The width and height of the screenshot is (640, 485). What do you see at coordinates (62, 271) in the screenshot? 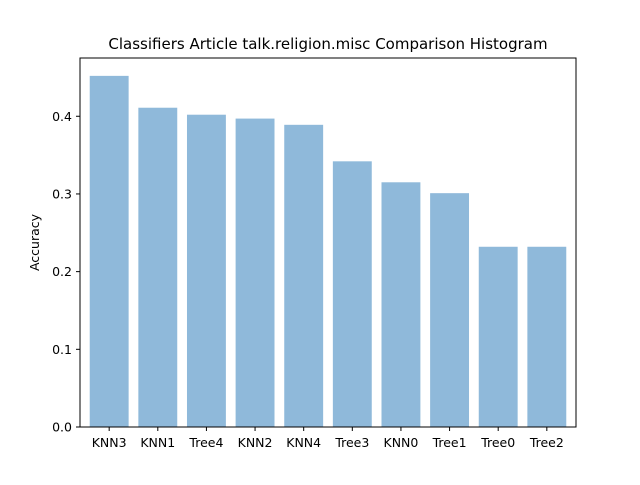
I see `y-tick-label: 0.2` at bounding box center [62, 271].